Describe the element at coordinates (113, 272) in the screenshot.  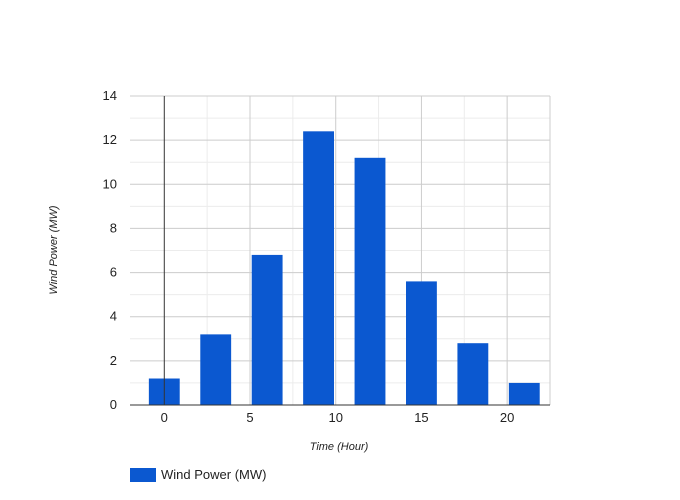
I see `y-tick-label: 6` at that location.